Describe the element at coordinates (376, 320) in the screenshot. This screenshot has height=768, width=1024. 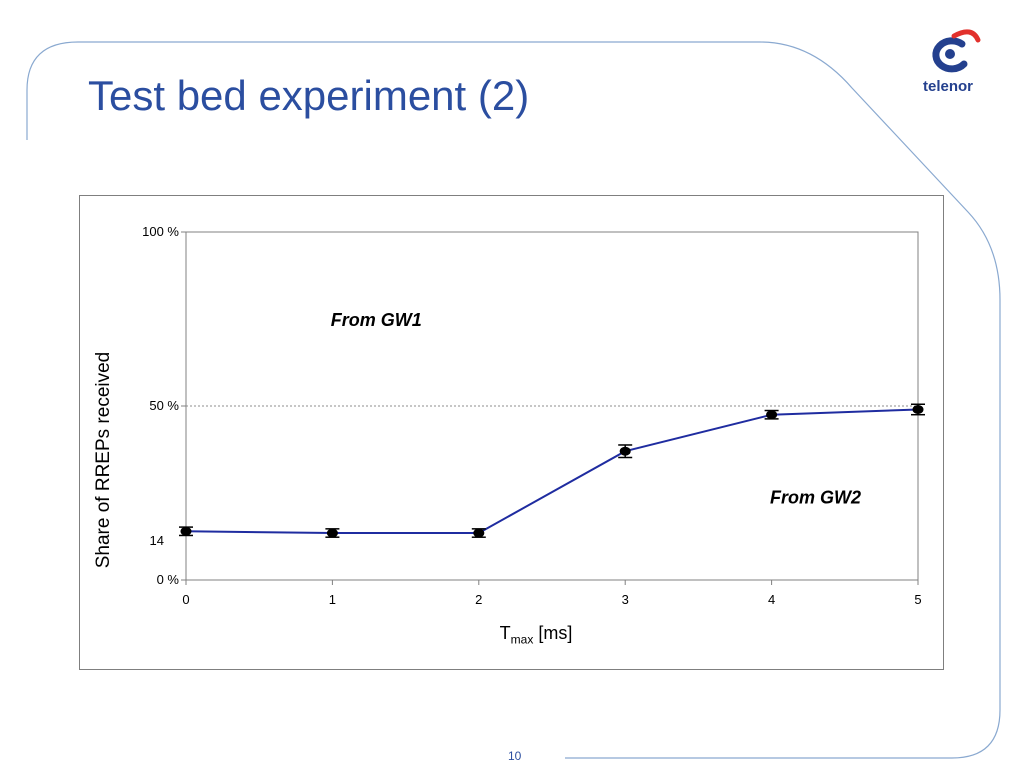
I see `chart-annotation: From GW1` at that location.